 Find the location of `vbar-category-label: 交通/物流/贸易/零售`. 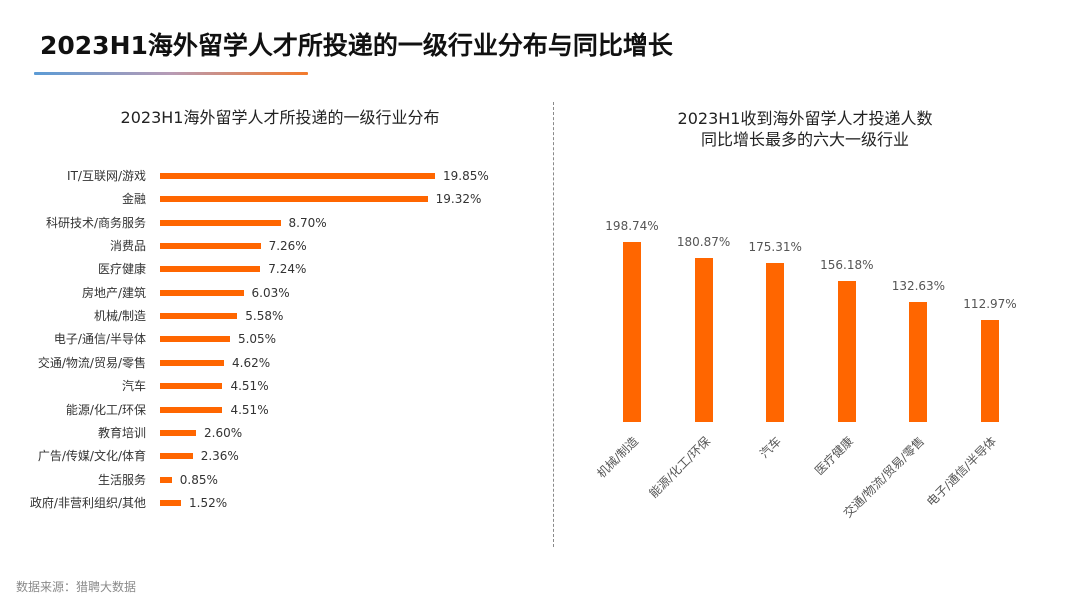

vbar-category-label: 交通/物流/贸易/零售 is located at coordinates (884, 477).